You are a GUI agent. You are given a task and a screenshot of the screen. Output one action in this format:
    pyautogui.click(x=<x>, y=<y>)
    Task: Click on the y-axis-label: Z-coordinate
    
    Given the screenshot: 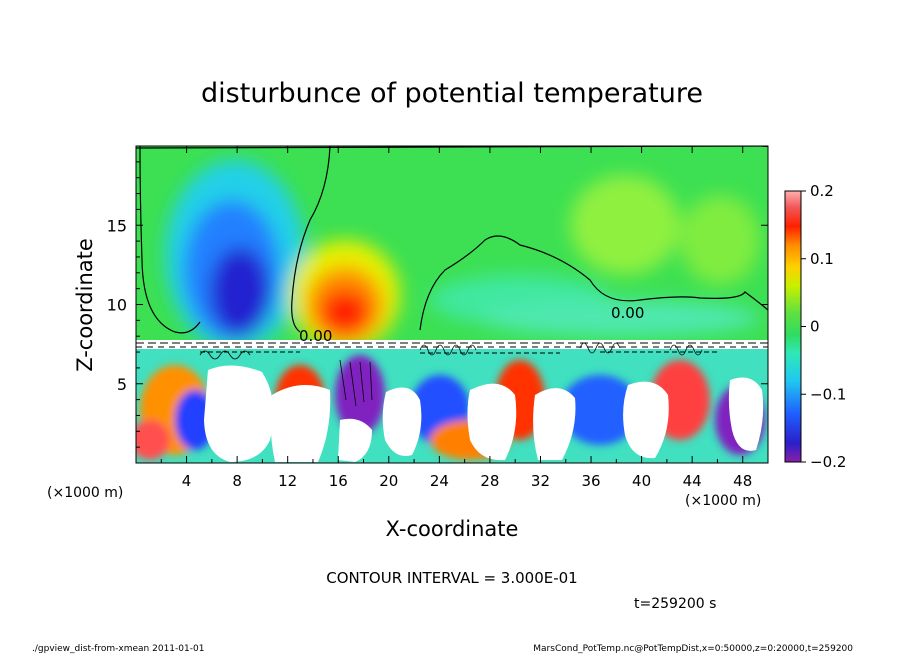 What is the action you would take?
    pyautogui.click(x=85, y=305)
    